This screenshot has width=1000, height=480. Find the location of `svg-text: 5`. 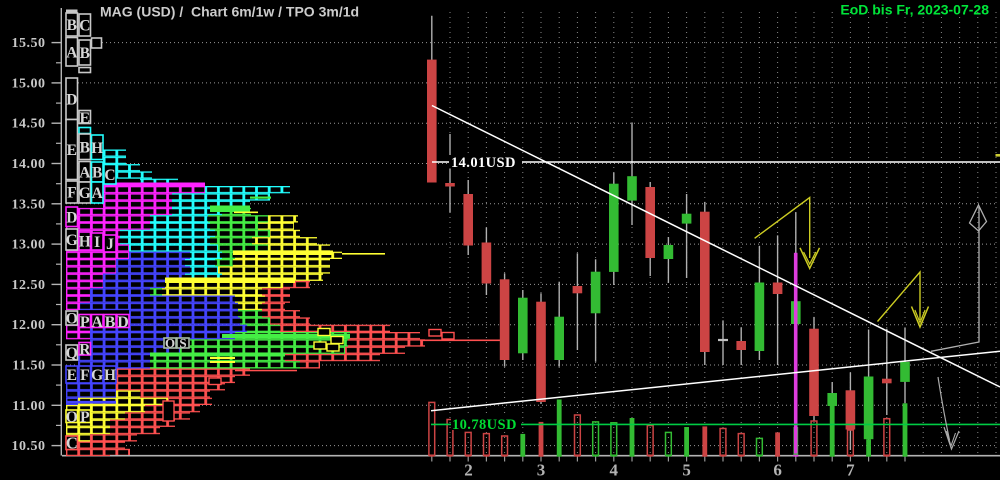

svg-text: 5 is located at coordinates (686, 470).